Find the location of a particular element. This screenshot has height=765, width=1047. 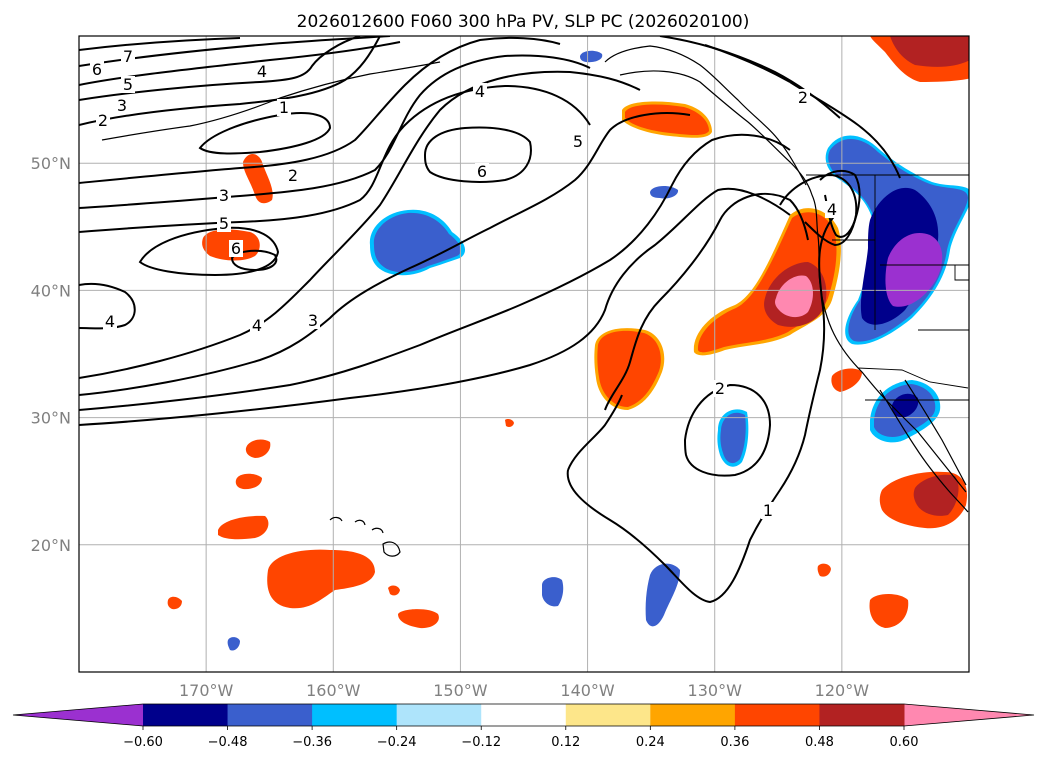

colorbar-tick-label: 0.60 is located at coordinates (904, 742).